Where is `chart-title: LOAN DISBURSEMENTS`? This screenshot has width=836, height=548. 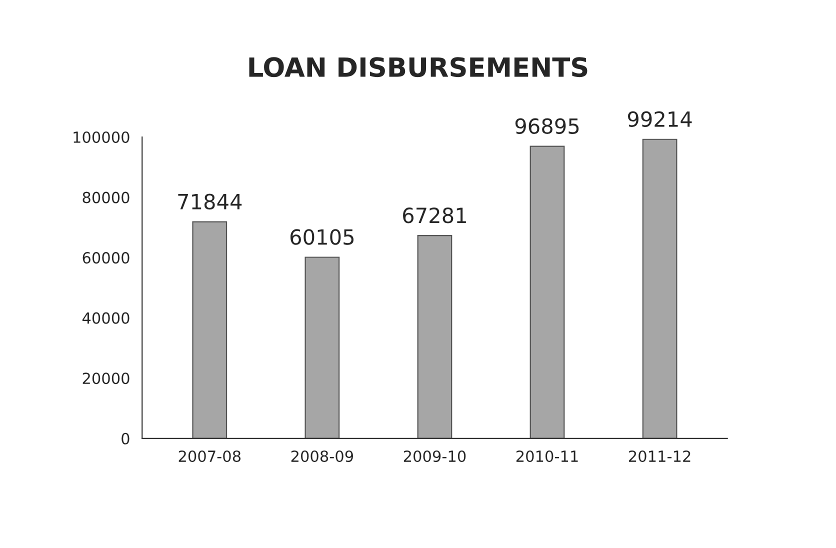 chart-title: LOAN DISBURSEMENTS is located at coordinates (418, 67).